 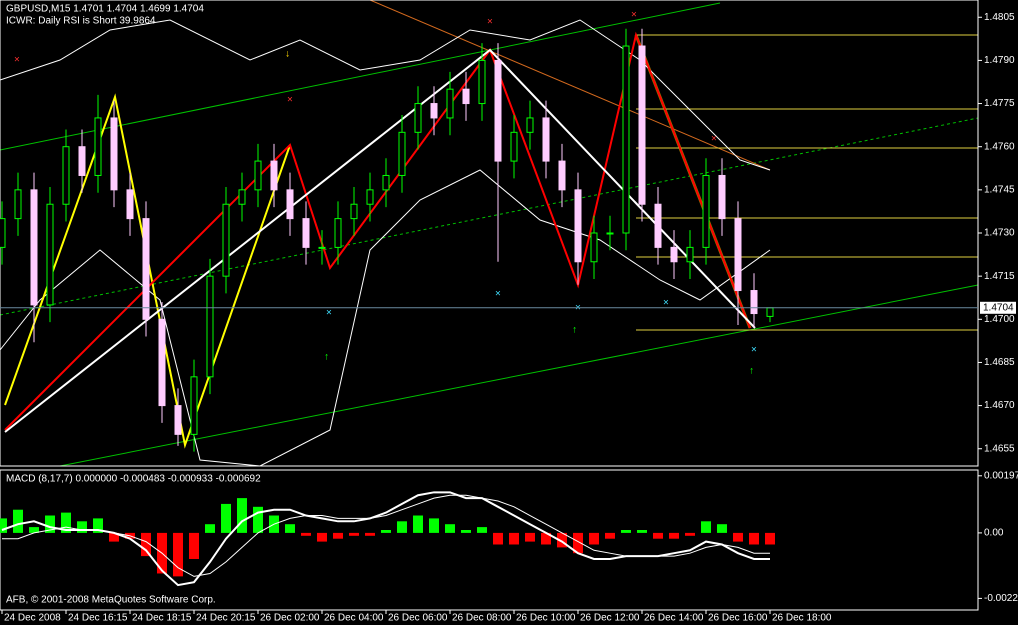 I want to click on y-tick-label: 1.4775, so click(x=999, y=103).